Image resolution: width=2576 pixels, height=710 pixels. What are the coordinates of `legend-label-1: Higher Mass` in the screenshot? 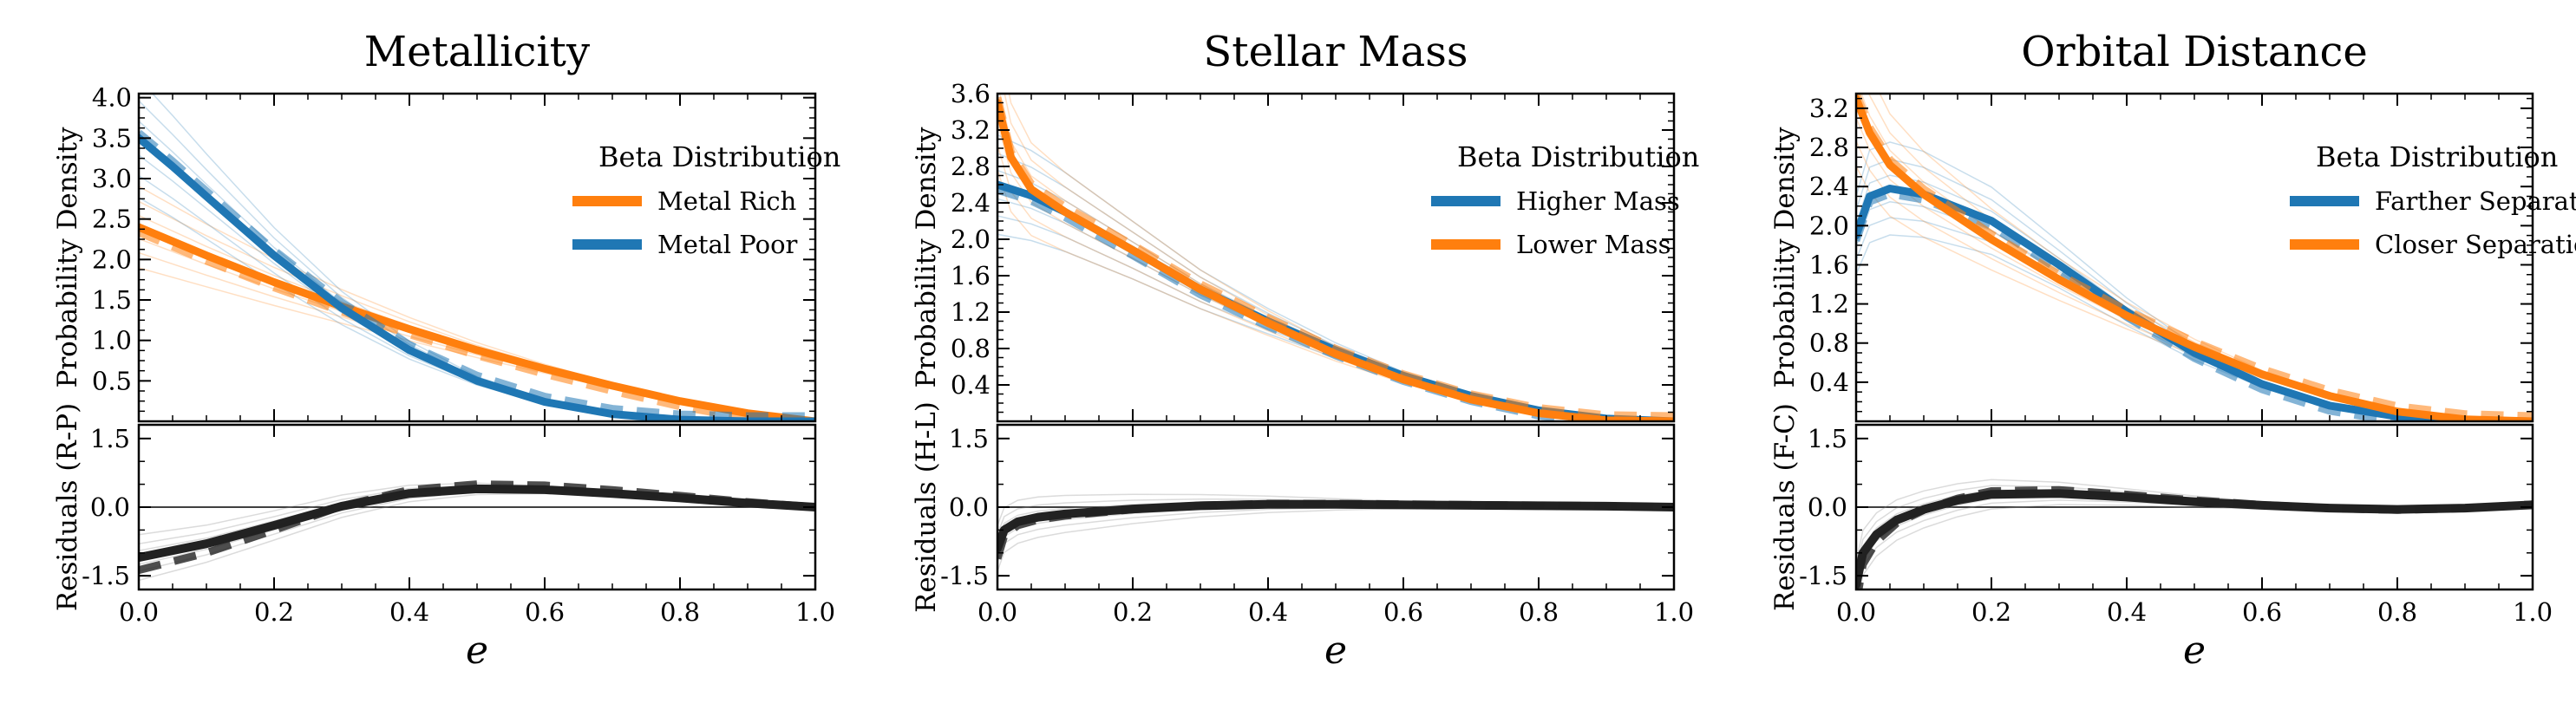 It's located at (1598, 201).